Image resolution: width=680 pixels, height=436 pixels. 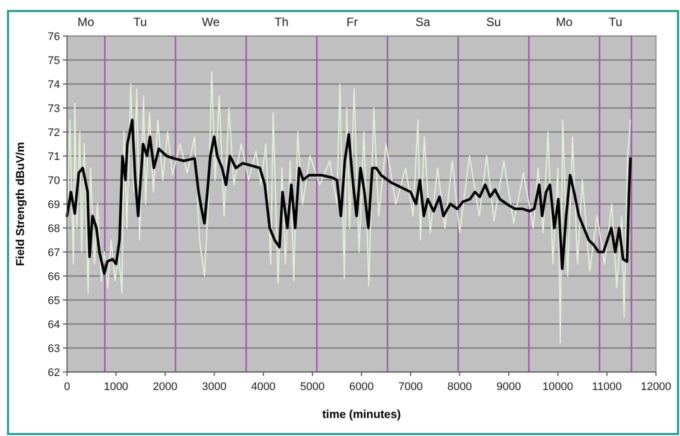 What do you see at coordinates (54, 300) in the screenshot?
I see `y-tick-label: 65` at bounding box center [54, 300].